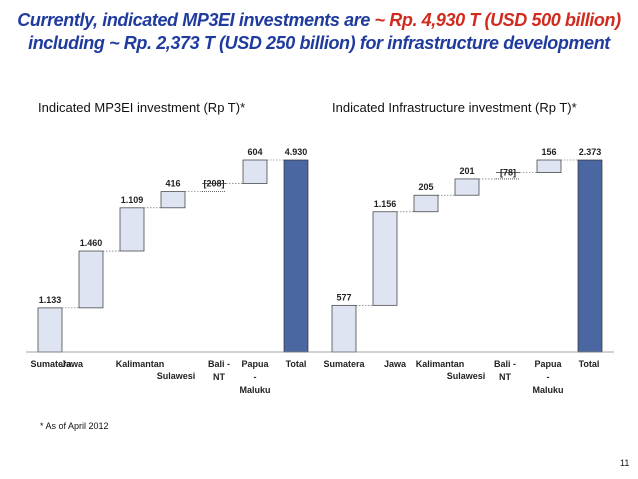 Image resolution: width=638 pixels, height=479 pixels. What do you see at coordinates (385, 204) in the screenshot?
I see `value-label: 1.156` at bounding box center [385, 204].